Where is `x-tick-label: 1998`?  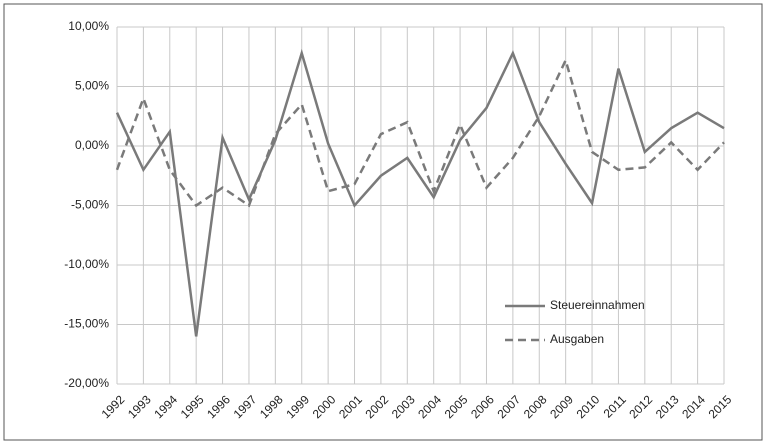 x-tick-label: 1998 is located at coordinates (271, 406).